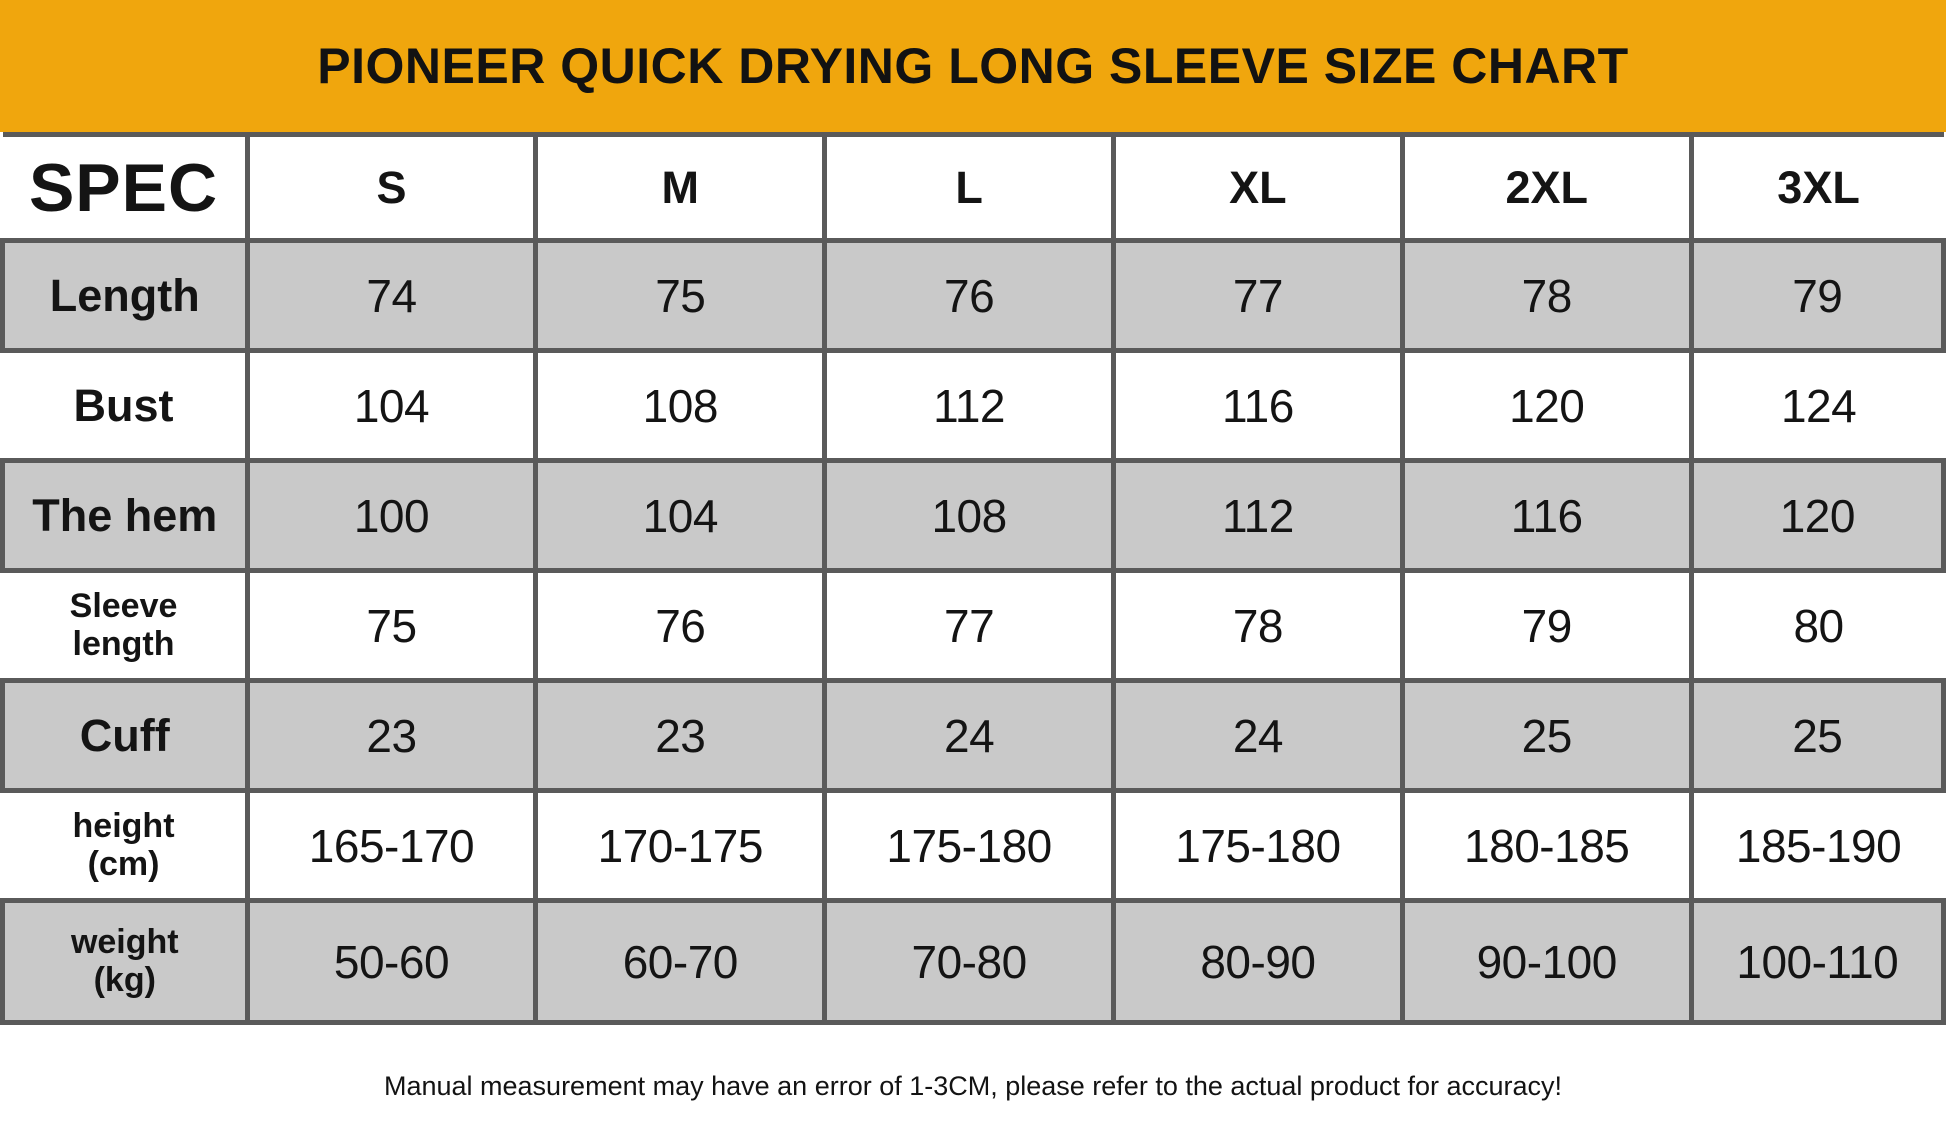  What do you see at coordinates (125, 295) in the screenshot?
I see `row-label-length: Length` at bounding box center [125, 295].